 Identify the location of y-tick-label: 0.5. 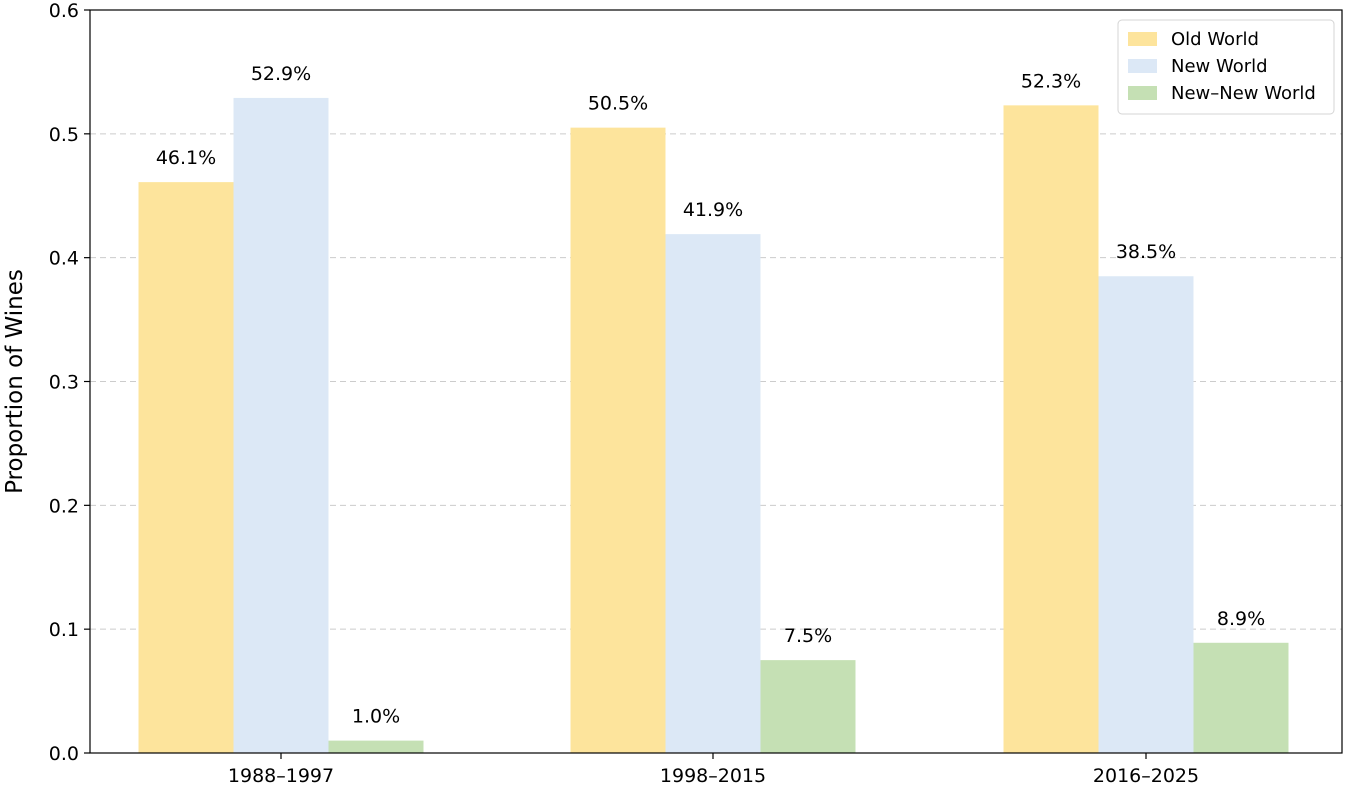
(64, 135).